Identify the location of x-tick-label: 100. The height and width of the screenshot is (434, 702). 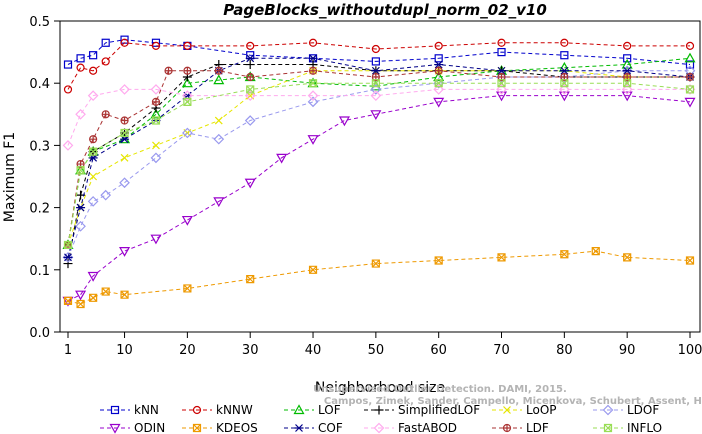
(690, 350).